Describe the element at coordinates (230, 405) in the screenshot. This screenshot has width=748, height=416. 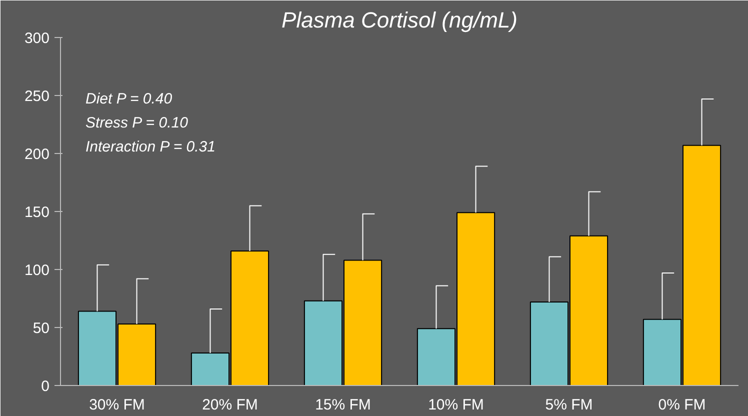
I see `x-tick-label: 20% FM` at that location.